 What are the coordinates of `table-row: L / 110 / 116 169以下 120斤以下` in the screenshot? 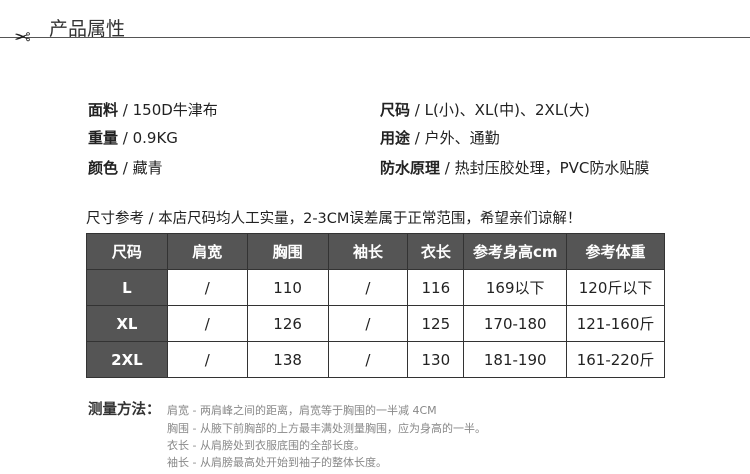 It's located at (375, 287).